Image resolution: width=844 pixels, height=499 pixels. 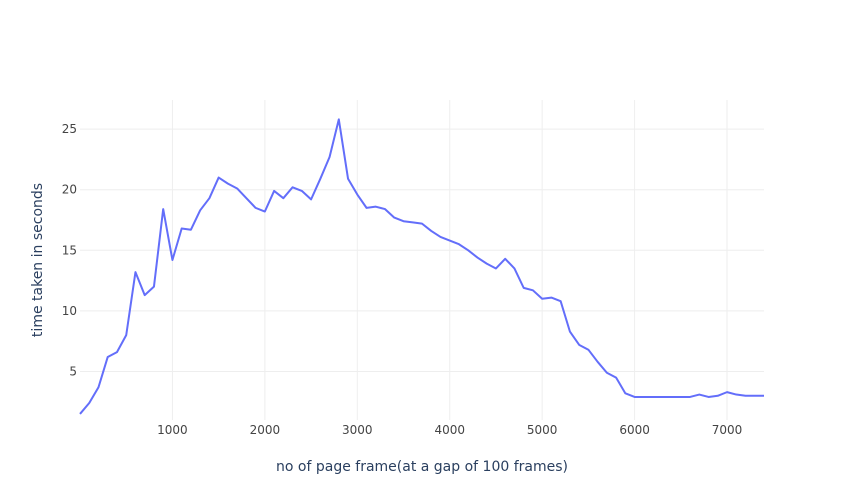 What do you see at coordinates (634, 430) in the screenshot?
I see `x-tick-label: 6000` at bounding box center [634, 430].